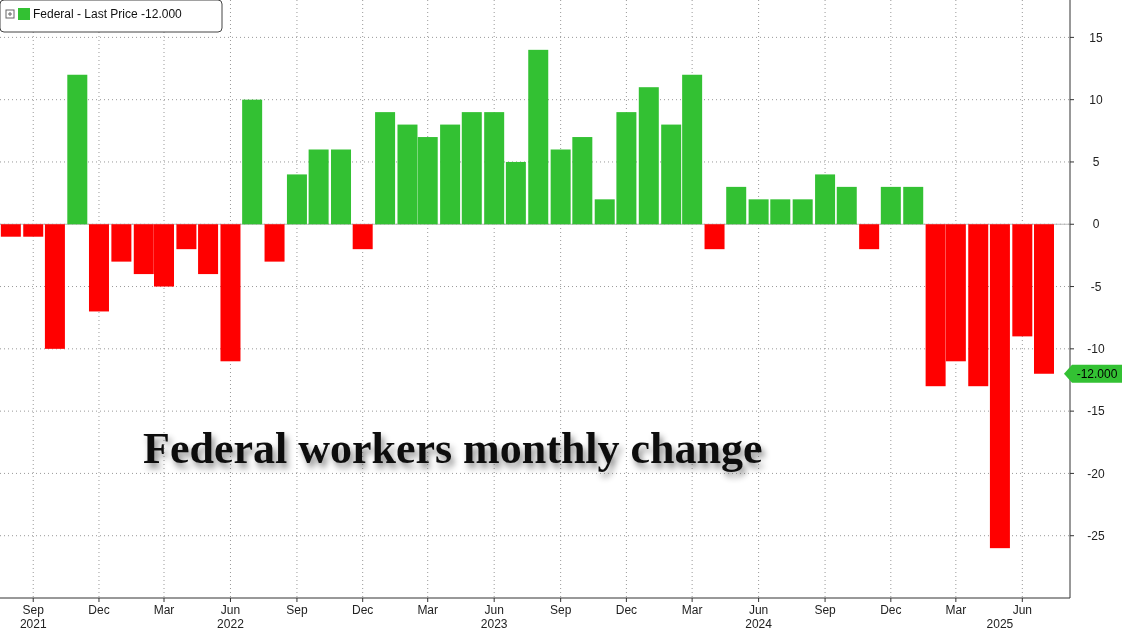 This screenshot has height=632, width=1128. What do you see at coordinates (1096, 162) in the screenshot?
I see `y-tick-label: 5` at bounding box center [1096, 162].